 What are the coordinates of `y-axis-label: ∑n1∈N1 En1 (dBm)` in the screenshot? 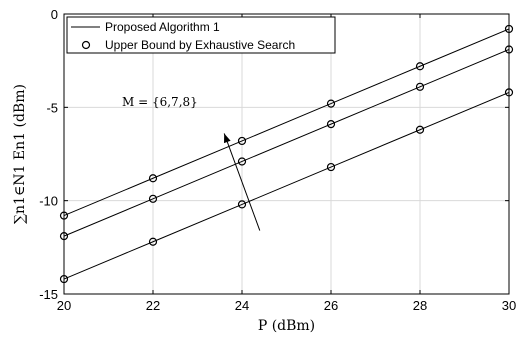 It's located at (20, 154).